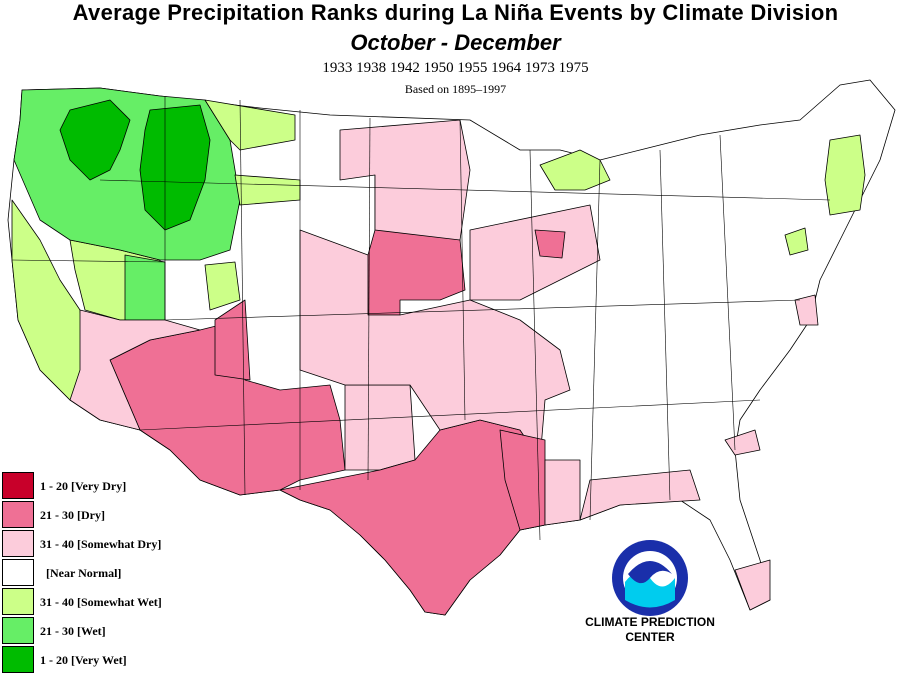  What do you see at coordinates (742, 442) in the screenshot?
I see `region-carolina-somewhat-dry` at bounding box center [742, 442].